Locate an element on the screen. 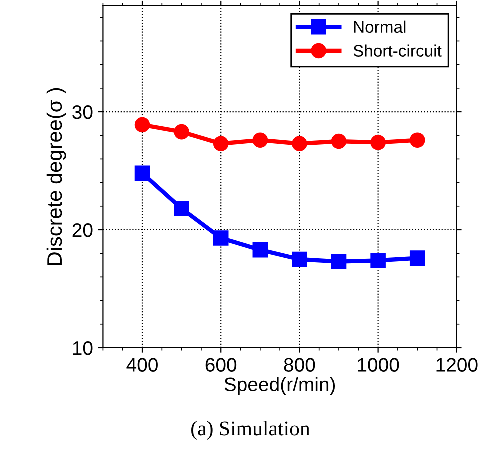 The width and height of the screenshot is (501, 449). y-tick-label: 20 is located at coordinates (82, 230).